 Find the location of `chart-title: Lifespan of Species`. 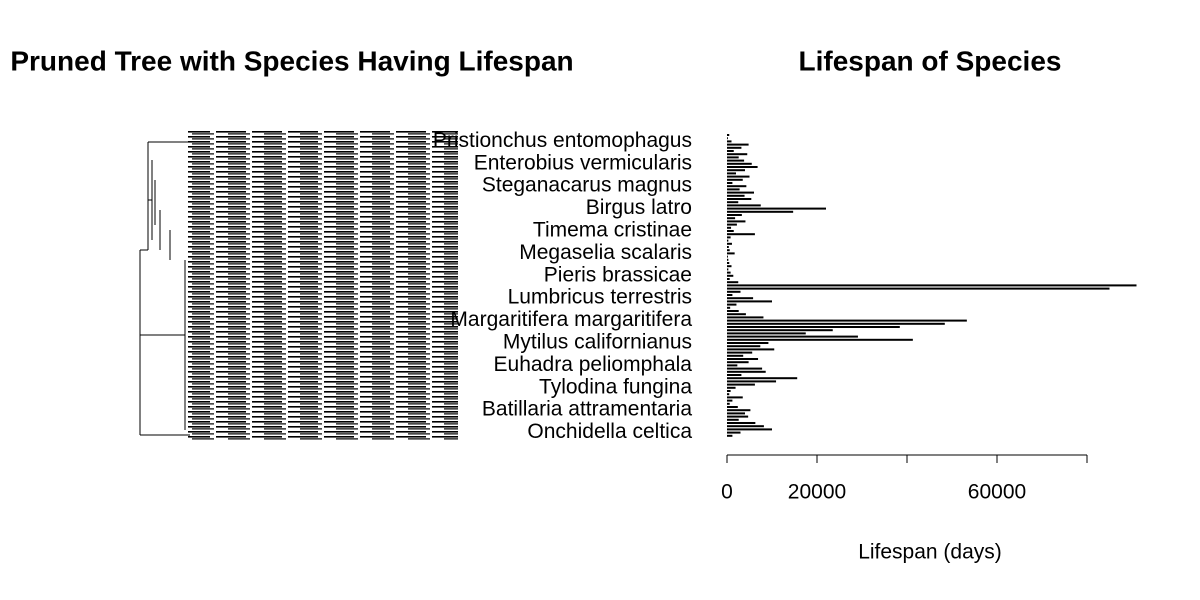

chart-title: Lifespan of Species is located at coordinates (930, 60).